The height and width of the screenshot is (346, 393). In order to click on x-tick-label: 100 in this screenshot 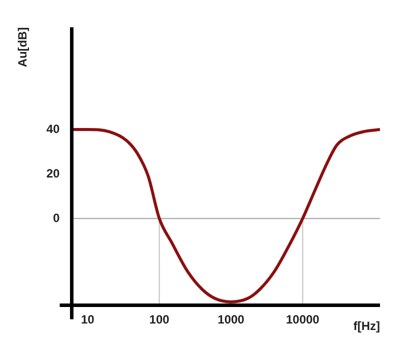, I will do `click(159, 319)`.